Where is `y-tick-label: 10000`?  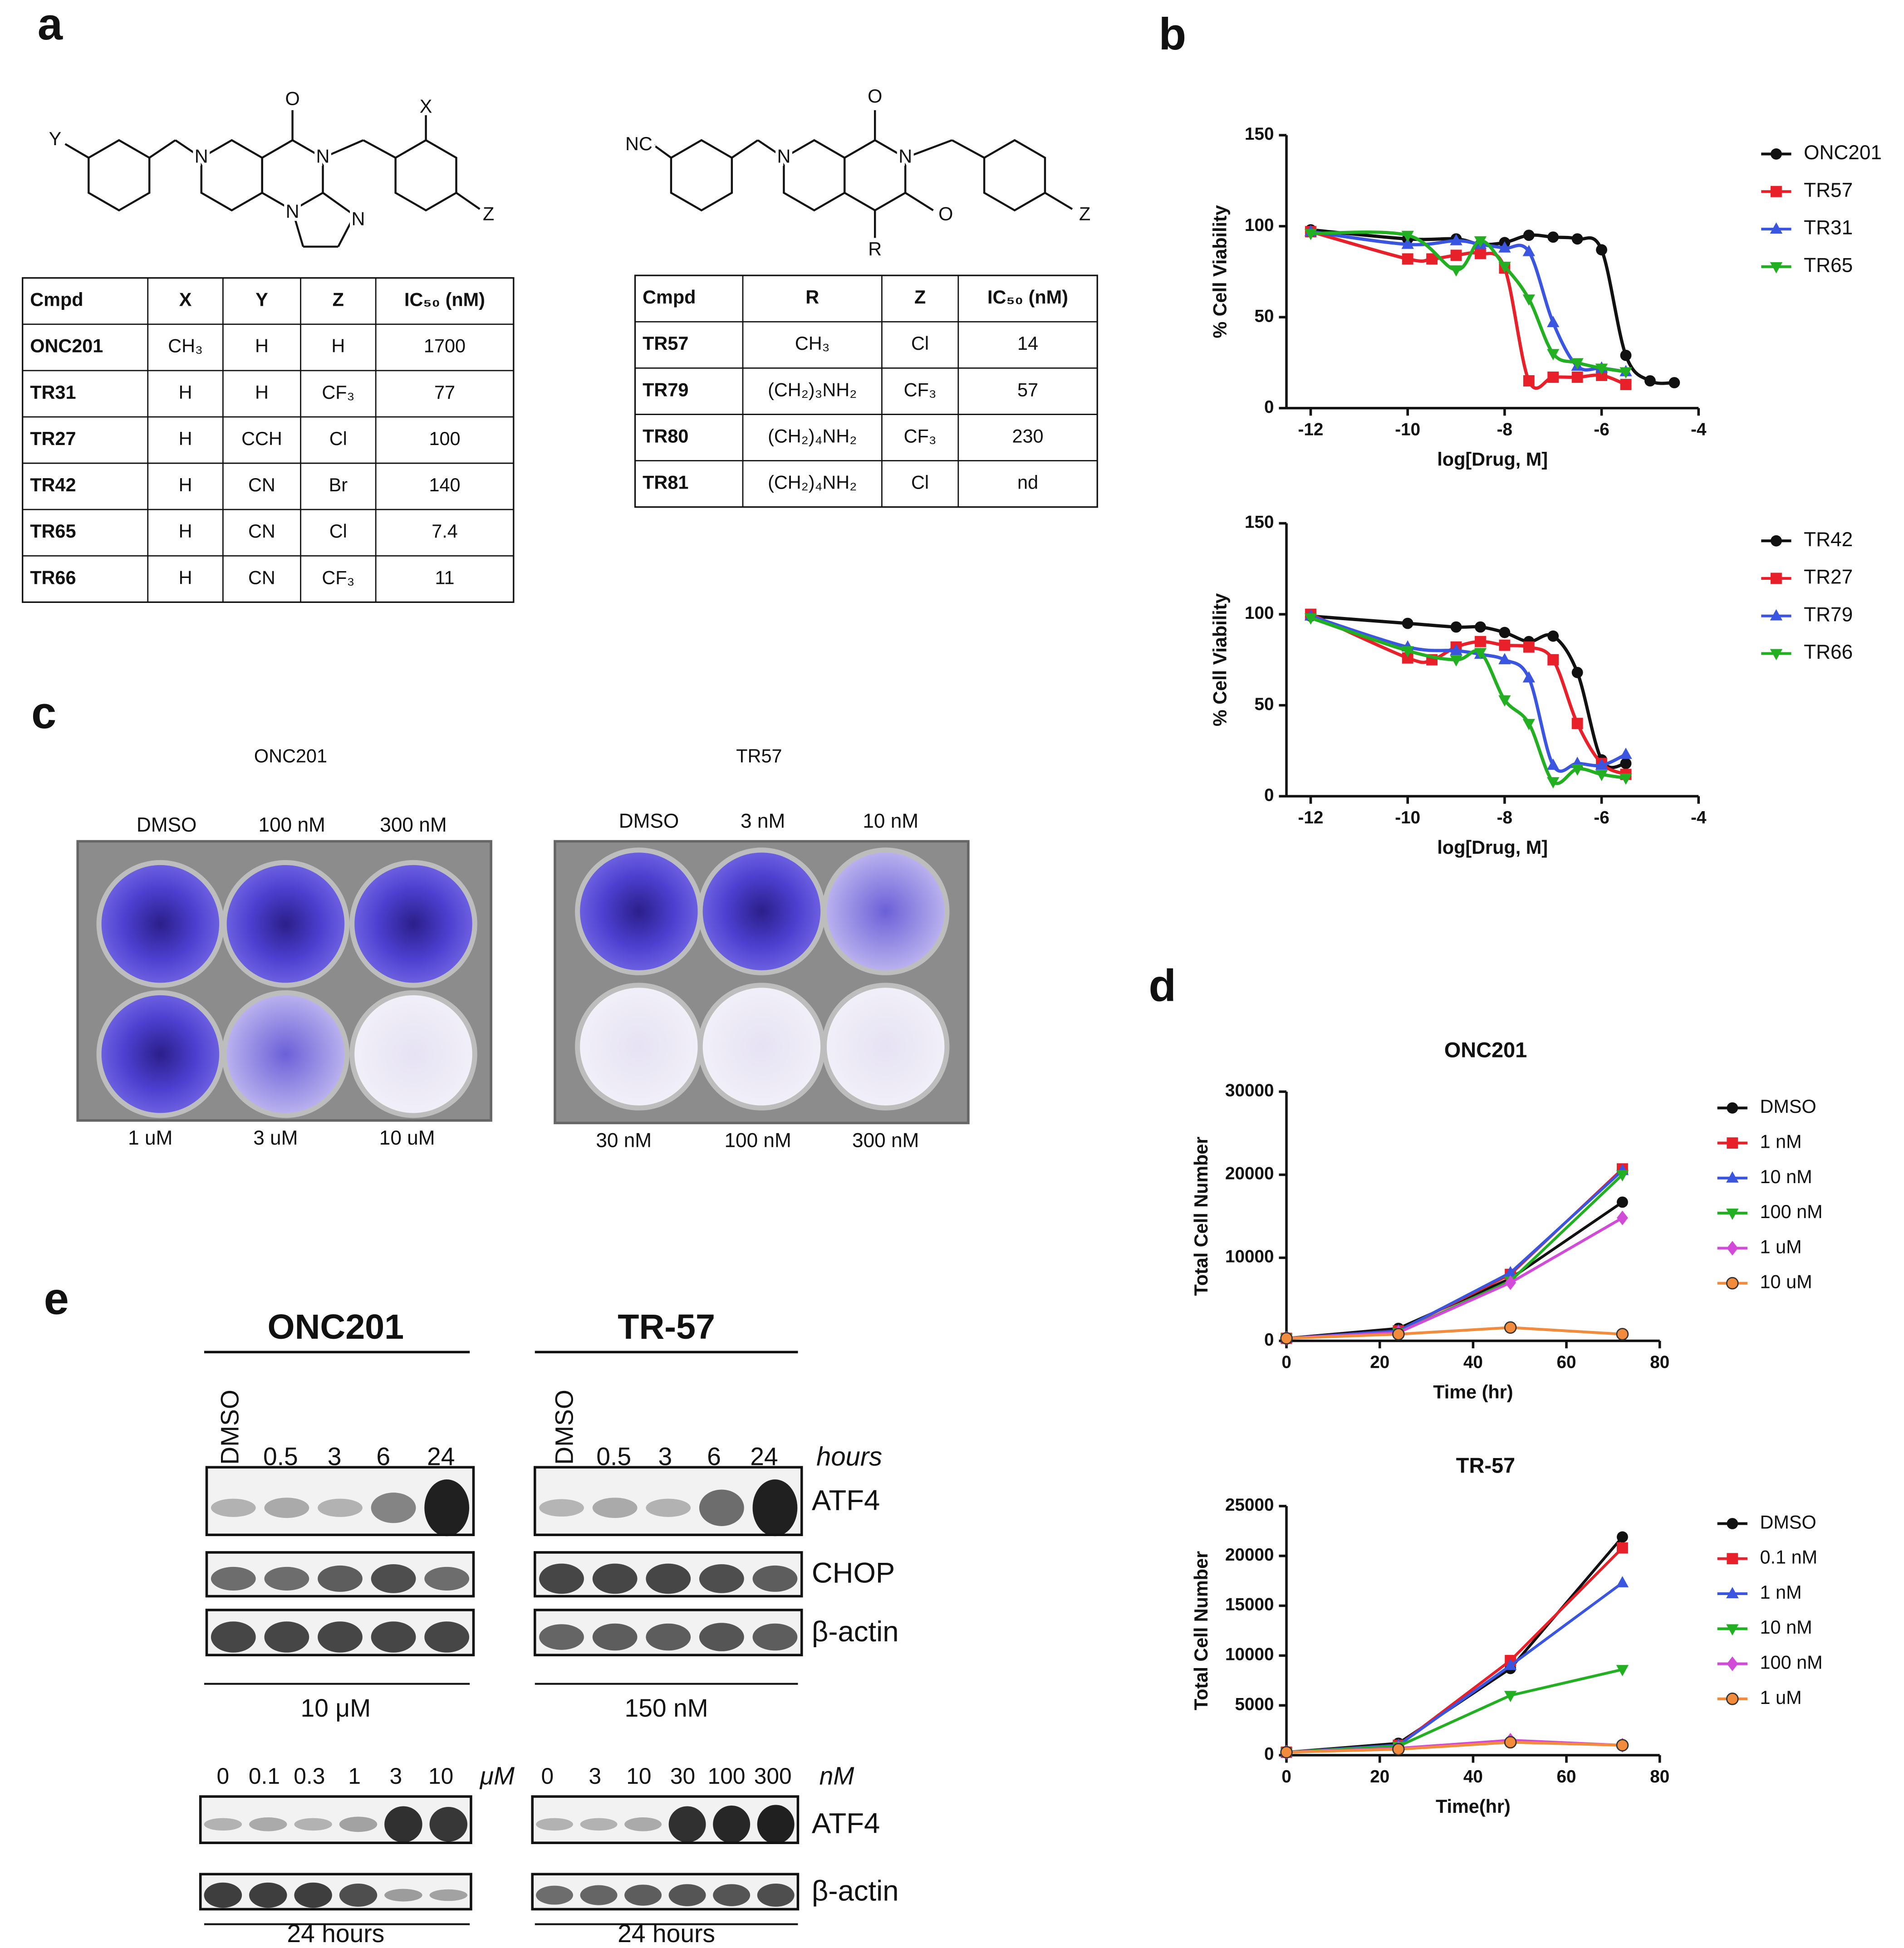
y-tick-label: 10000 is located at coordinates (1249, 1654).